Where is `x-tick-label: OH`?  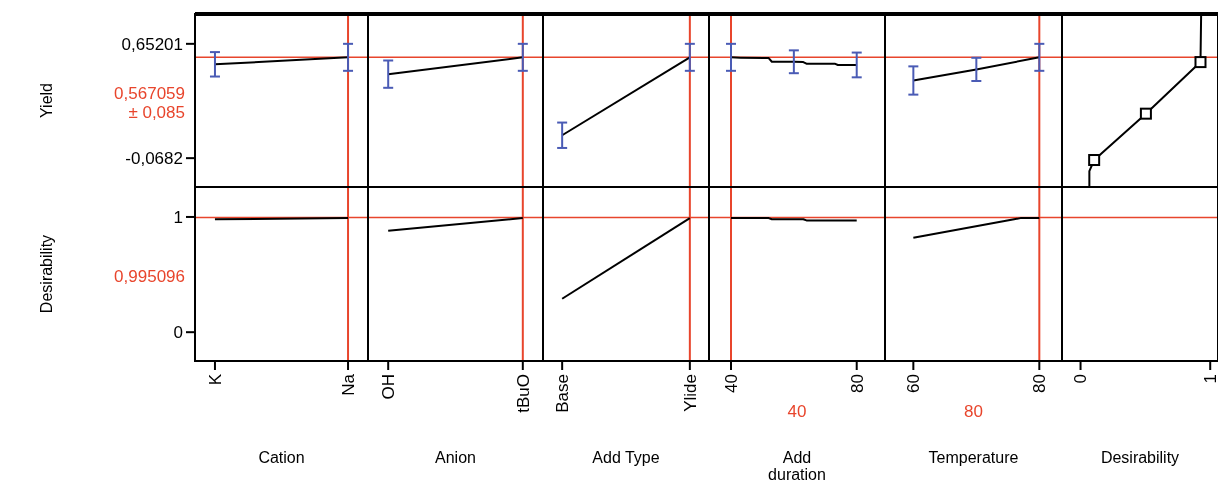
x-tick-label: OH is located at coordinates (389, 387).